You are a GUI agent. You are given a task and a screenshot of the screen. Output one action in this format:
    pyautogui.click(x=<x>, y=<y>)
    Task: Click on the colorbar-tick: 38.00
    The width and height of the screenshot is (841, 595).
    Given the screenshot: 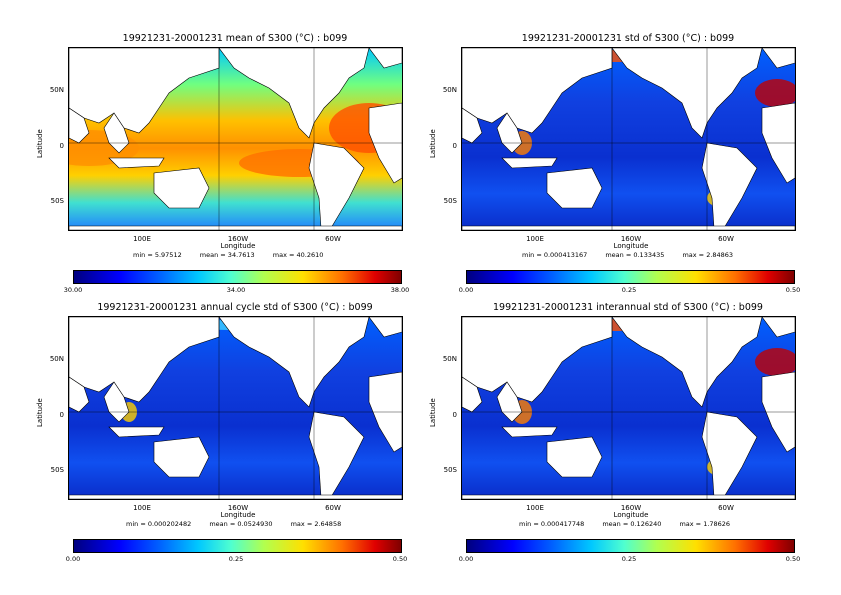 What is the action you would take?
    pyautogui.click(x=400, y=290)
    